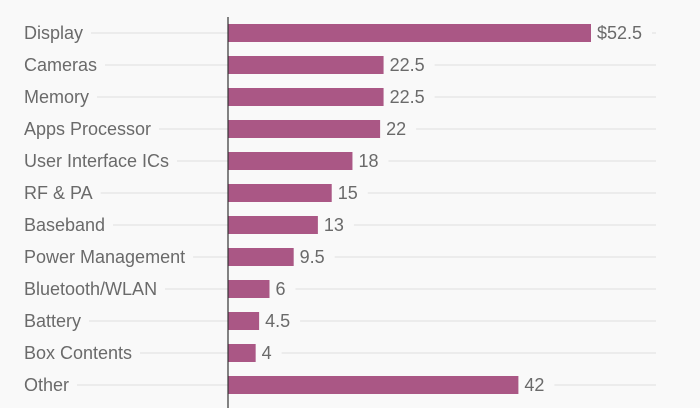  I want to click on category-label: Power Management, so click(104, 257).